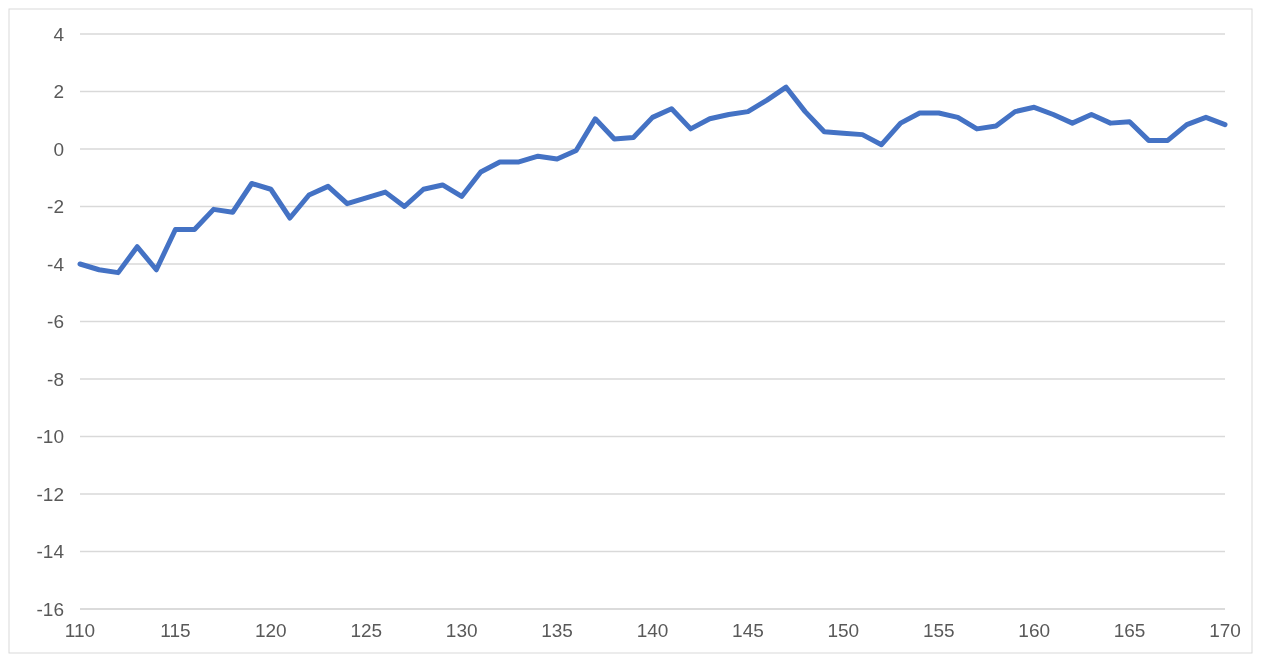 This screenshot has width=1261, height=662. Describe the element at coordinates (50, 552) in the screenshot. I see `y-tick-label: -14` at that location.